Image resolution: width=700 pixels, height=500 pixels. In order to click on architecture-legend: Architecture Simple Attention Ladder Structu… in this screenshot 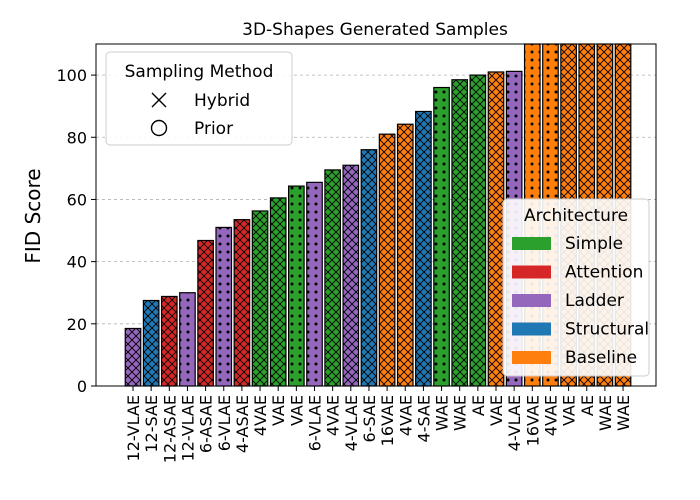, I will do `click(576, 287)`.